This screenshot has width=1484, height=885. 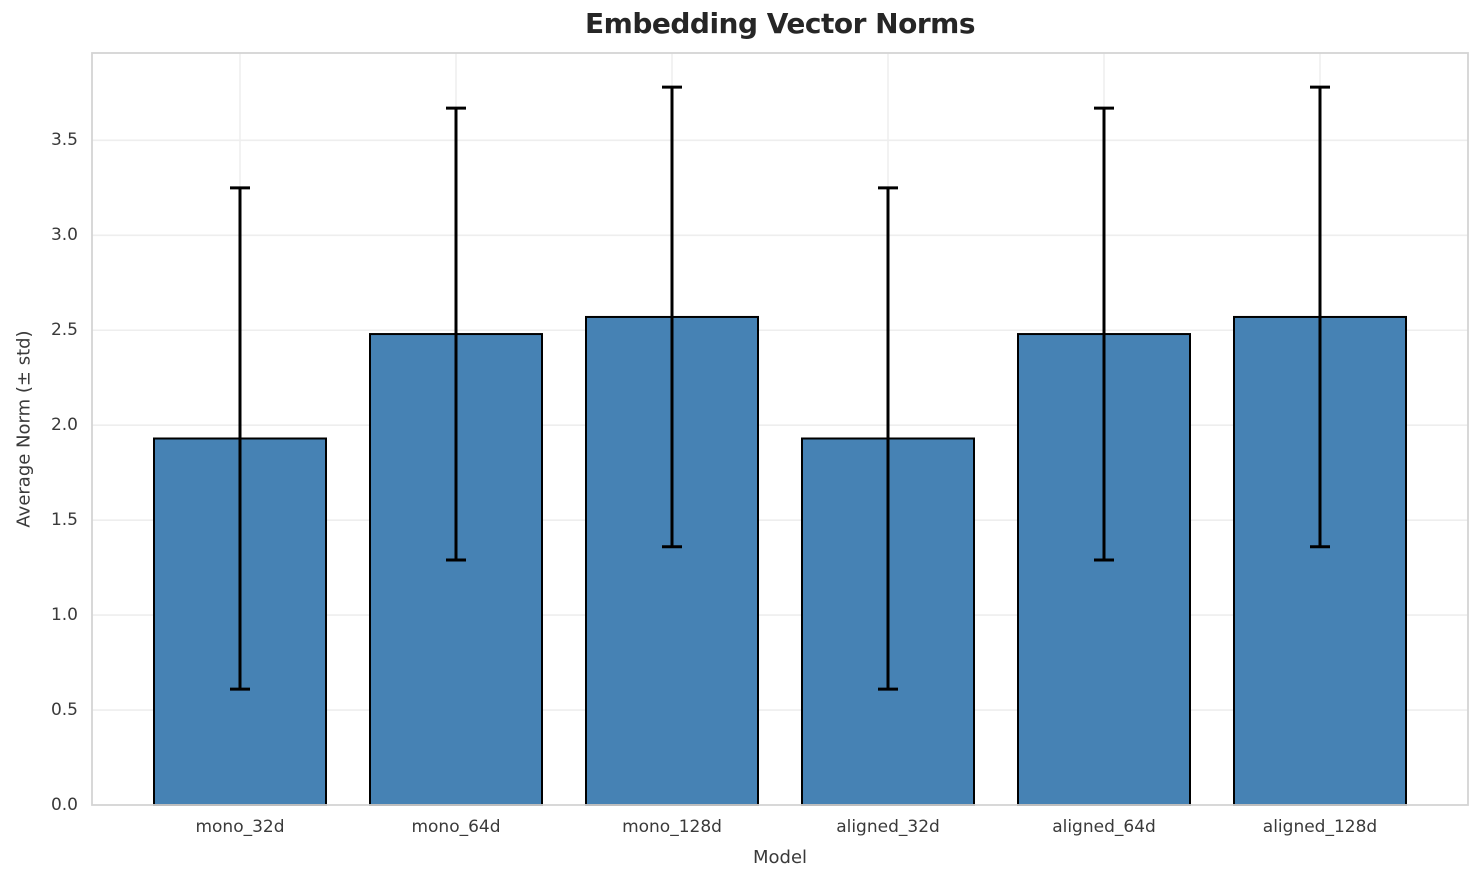 What do you see at coordinates (64, 140) in the screenshot?
I see `y-tick-label: 3.5` at bounding box center [64, 140].